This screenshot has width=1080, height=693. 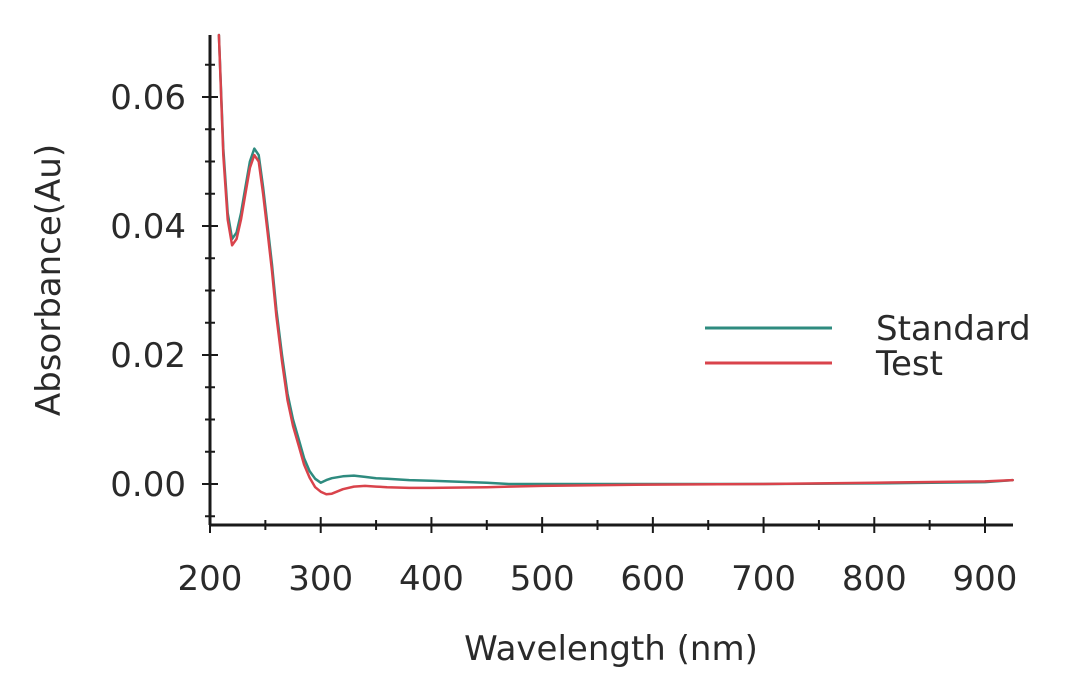 I want to click on y-axis-tick-labels: 0.00 0.02 0.04 0.06, so click(x=148, y=291).